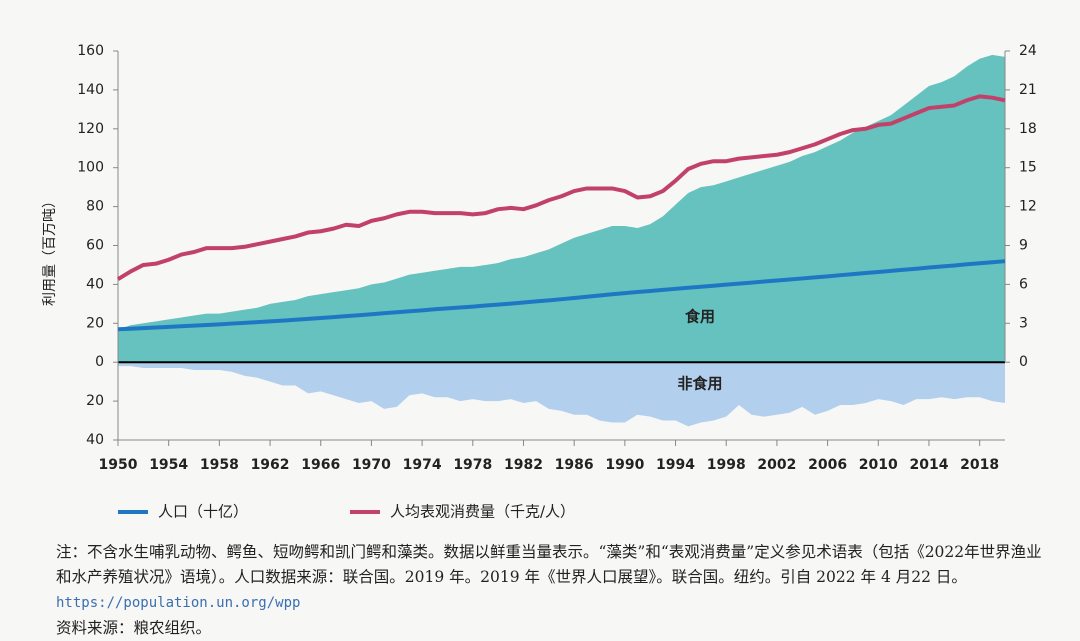  Describe the element at coordinates (1028, 168) in the screenshot. I see `y2-tick-label: 15` at that location.